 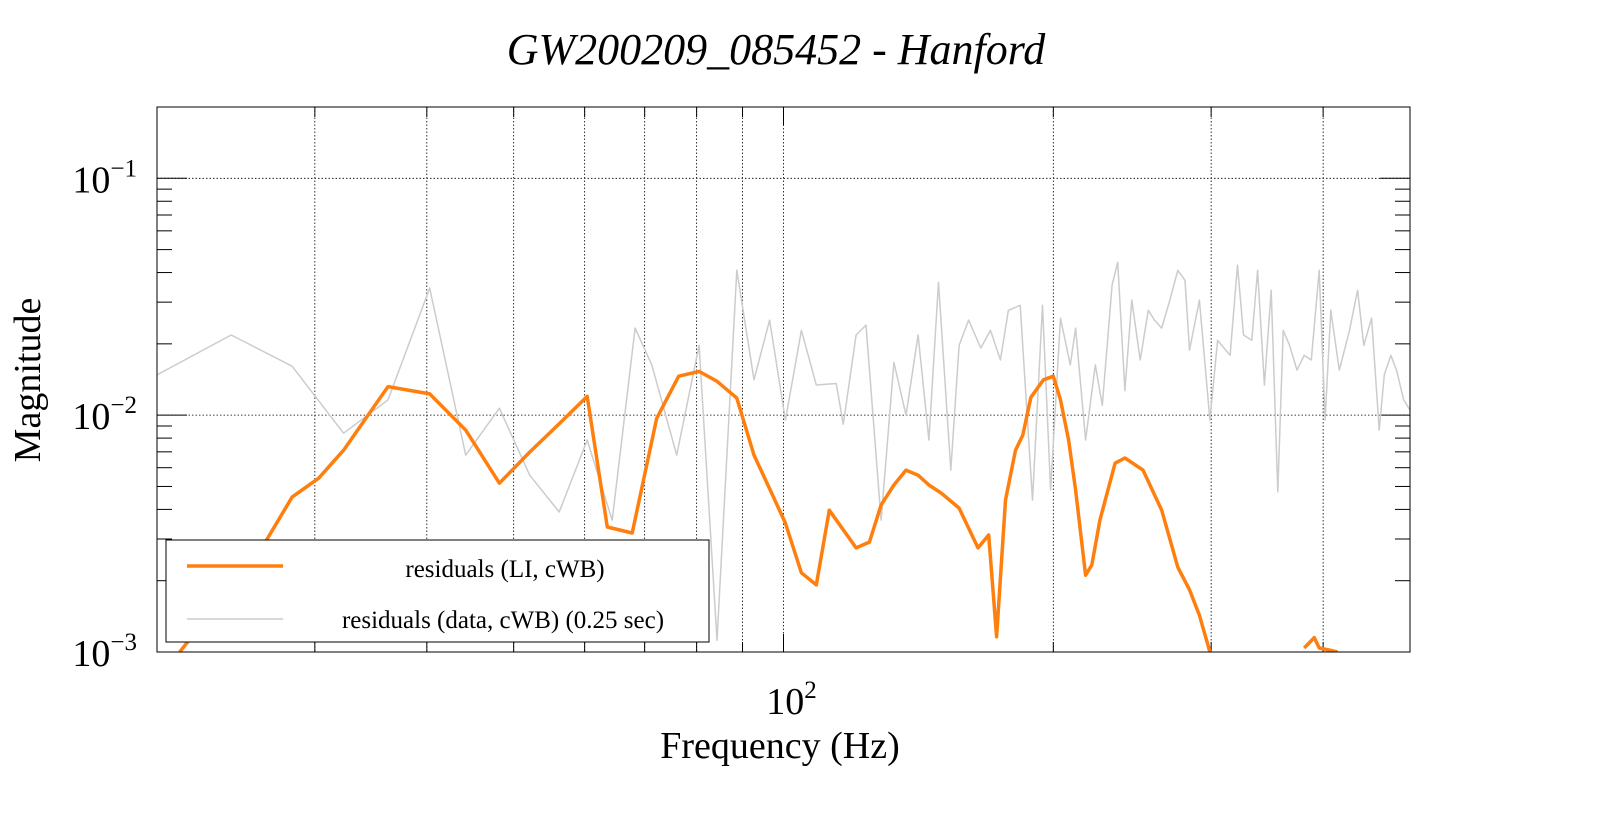 I want to click on legend-label-residuals-data: residuals (data, cWB) (0.25 sec), so click(x=503, y=620).